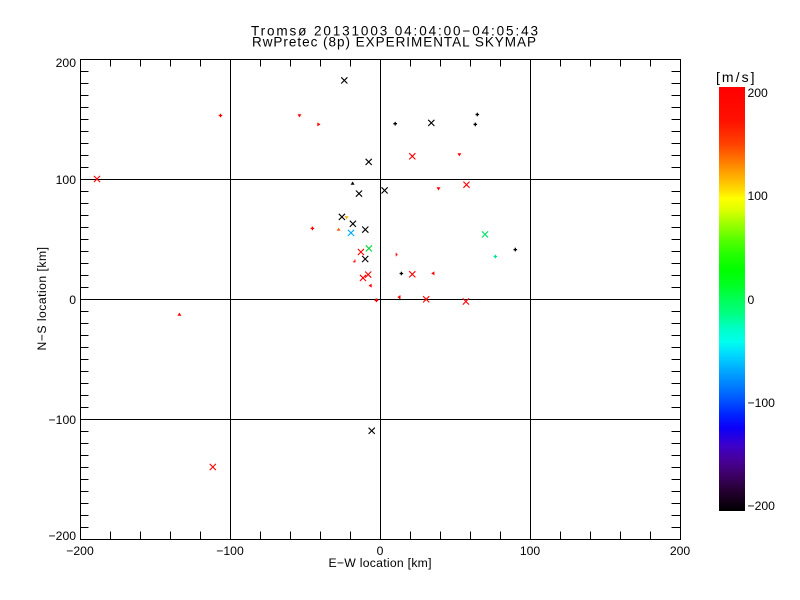 Image resolution: width=800 pixels, height=600 pixels. I want to click on svg-text: E−W location [km], so click(380, 563).